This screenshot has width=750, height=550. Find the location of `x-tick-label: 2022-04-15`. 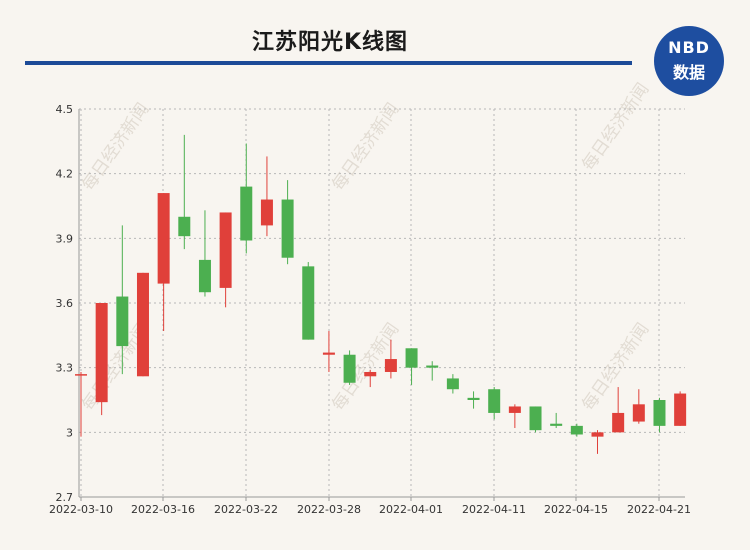

x-tick-label: 2022-04-15 is located at coordinates (576, 509).